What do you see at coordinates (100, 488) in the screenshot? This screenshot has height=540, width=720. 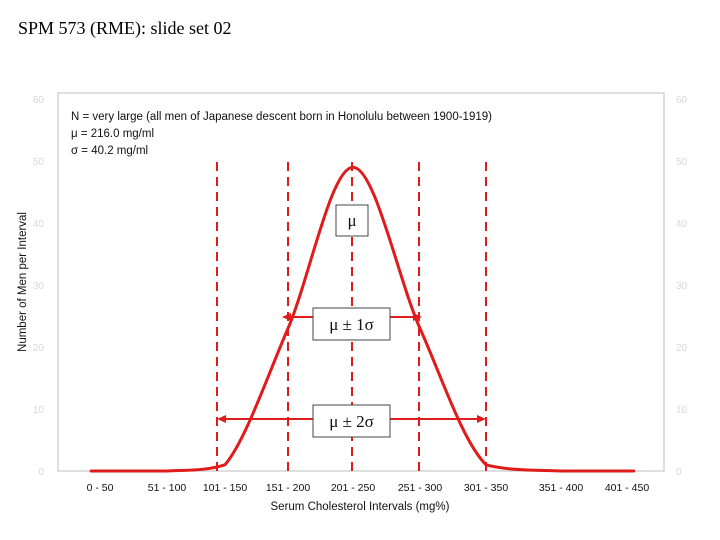 I see `x-tick-label: 0 - 50` at bounding box center [100, 488].